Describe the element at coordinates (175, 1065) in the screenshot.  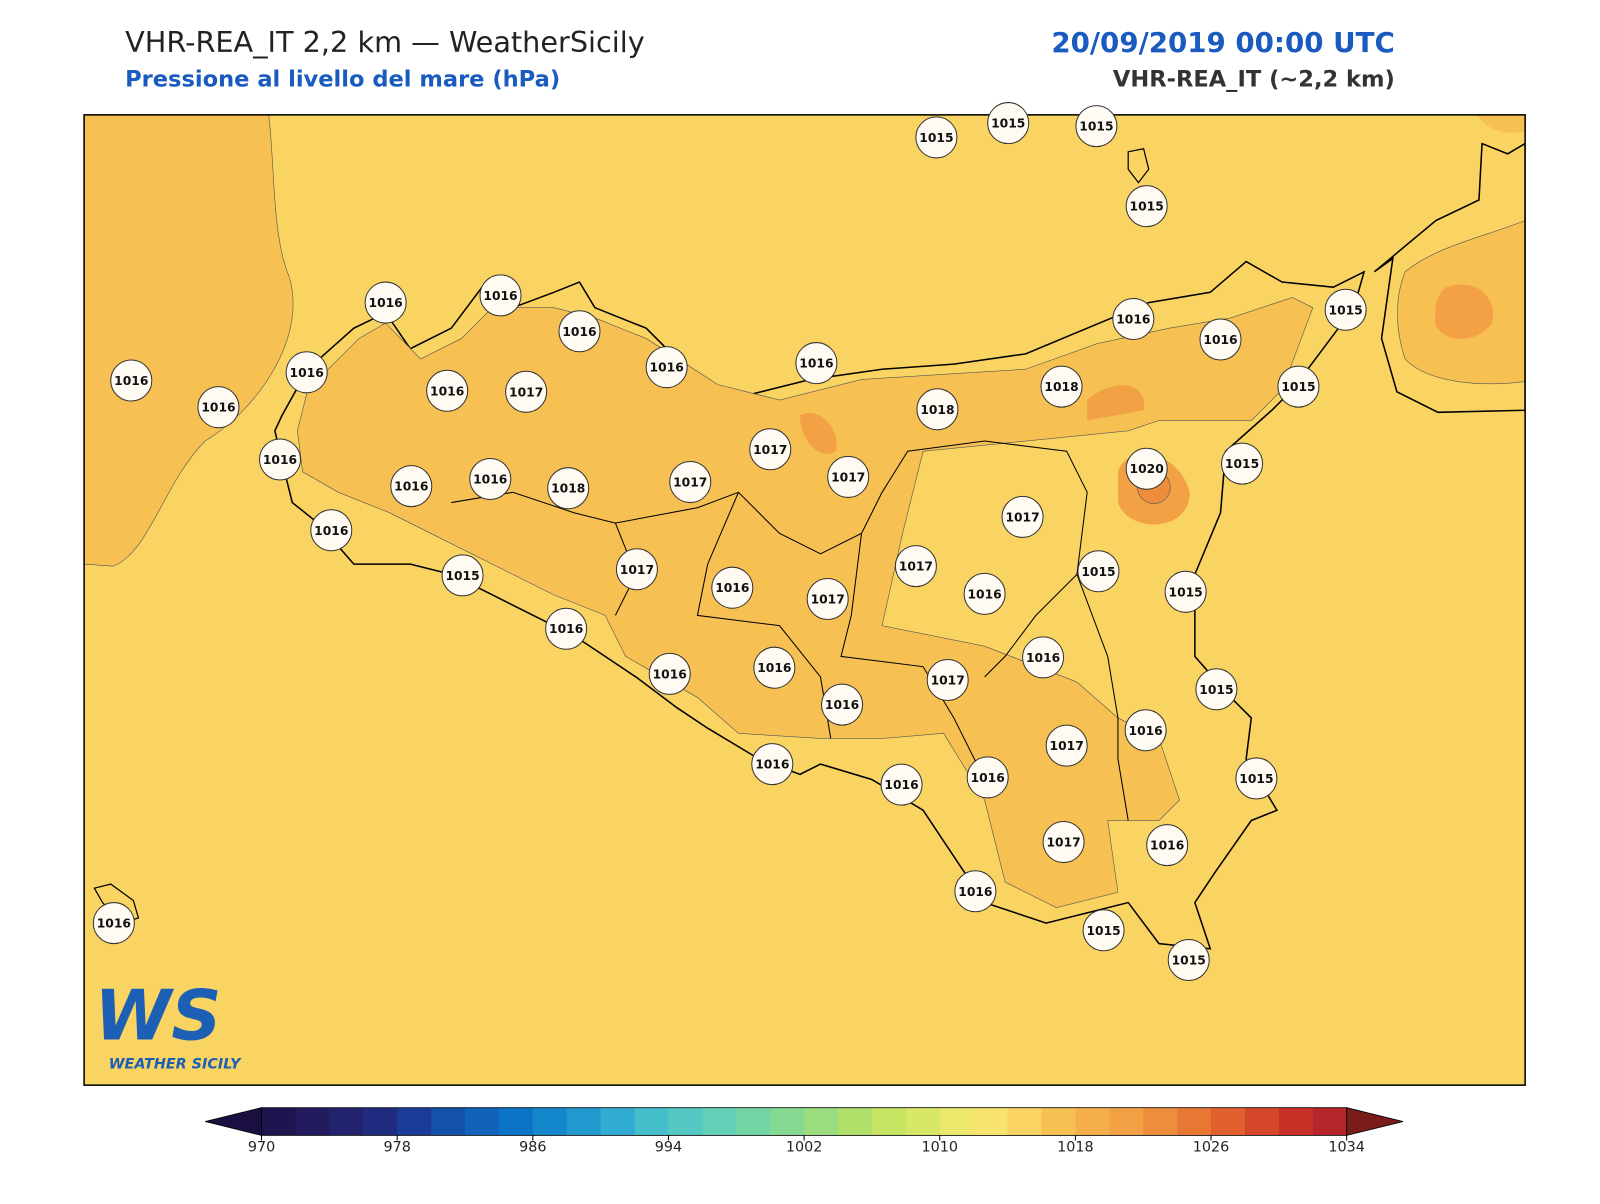
I see `logo-text: WEATHER SICILY` at that location.